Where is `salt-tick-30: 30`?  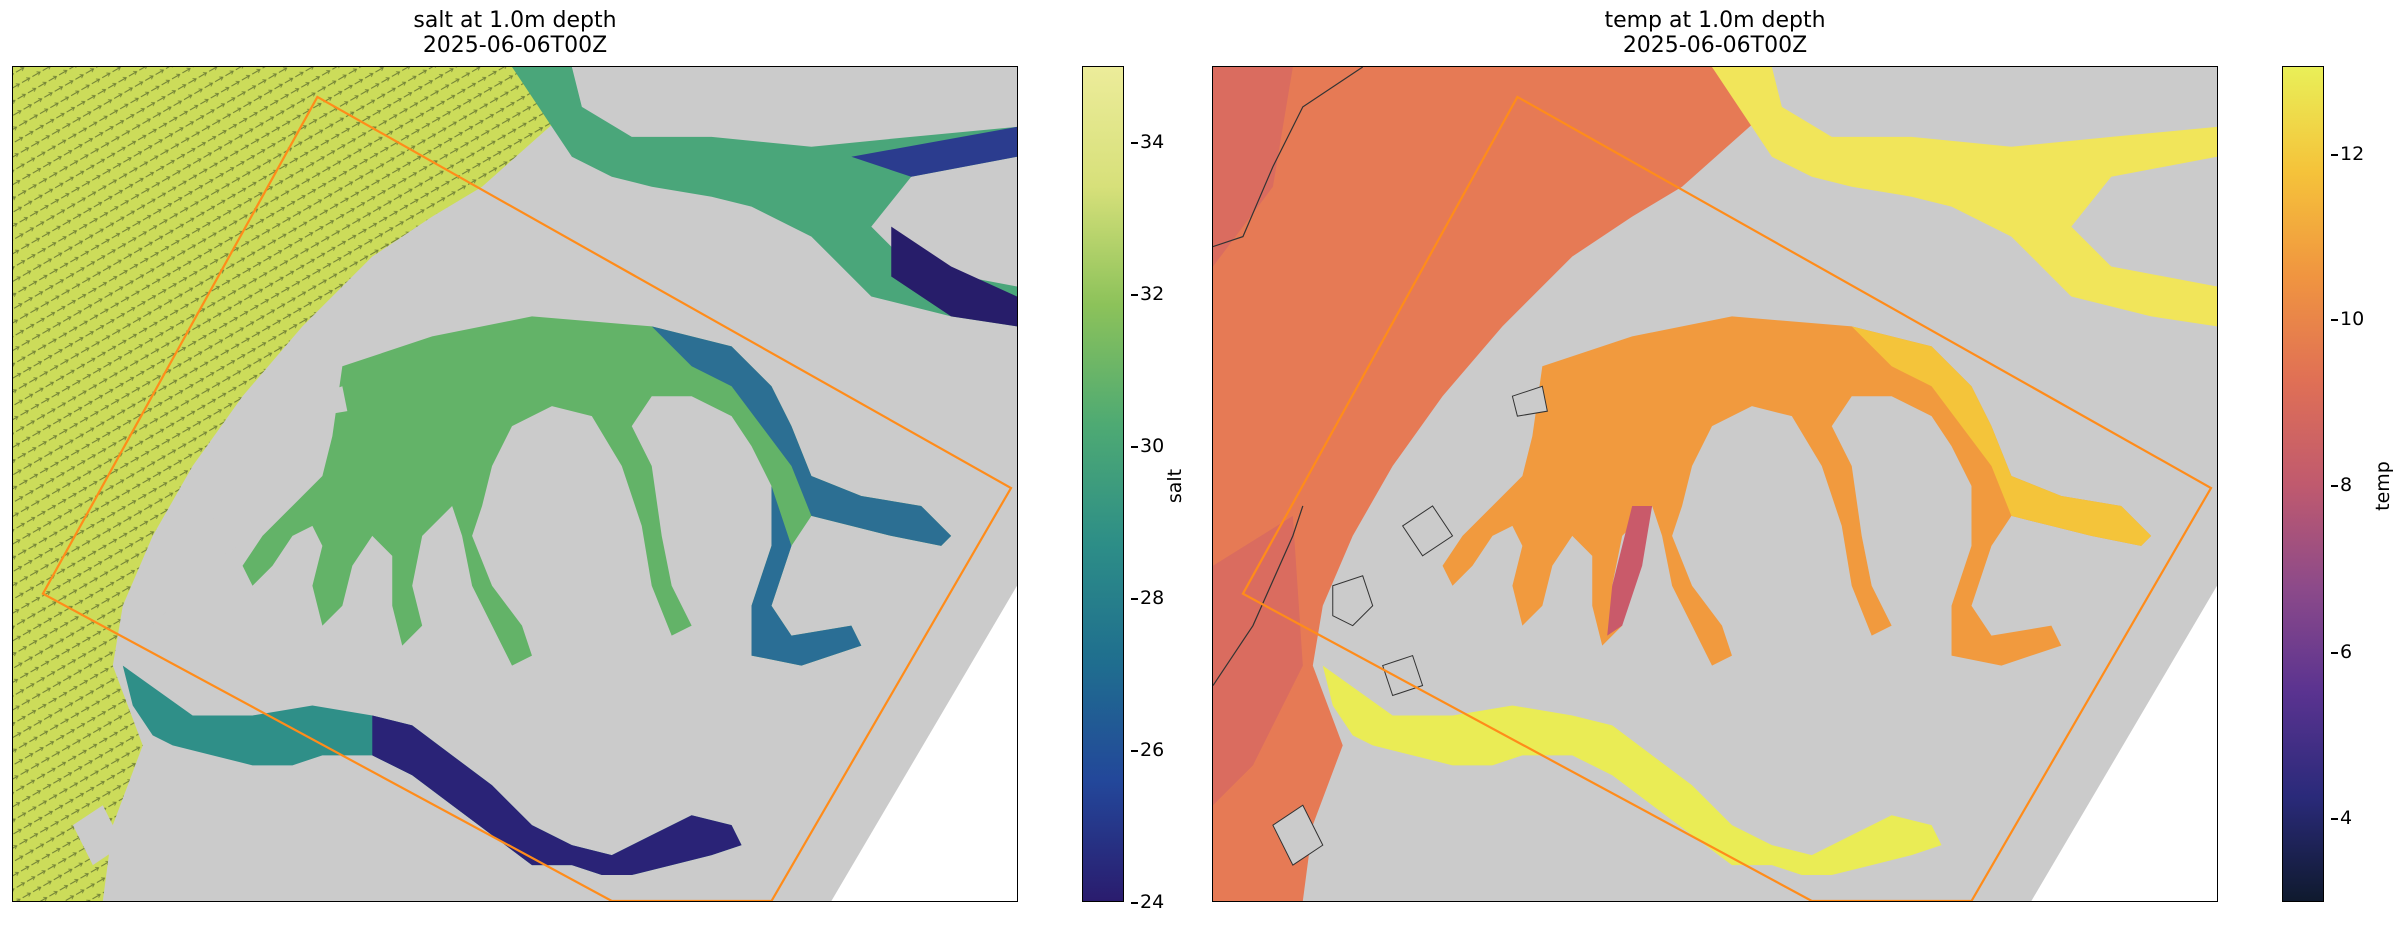 salt-tick-30: 30 is located at coordinates (1147, 446).